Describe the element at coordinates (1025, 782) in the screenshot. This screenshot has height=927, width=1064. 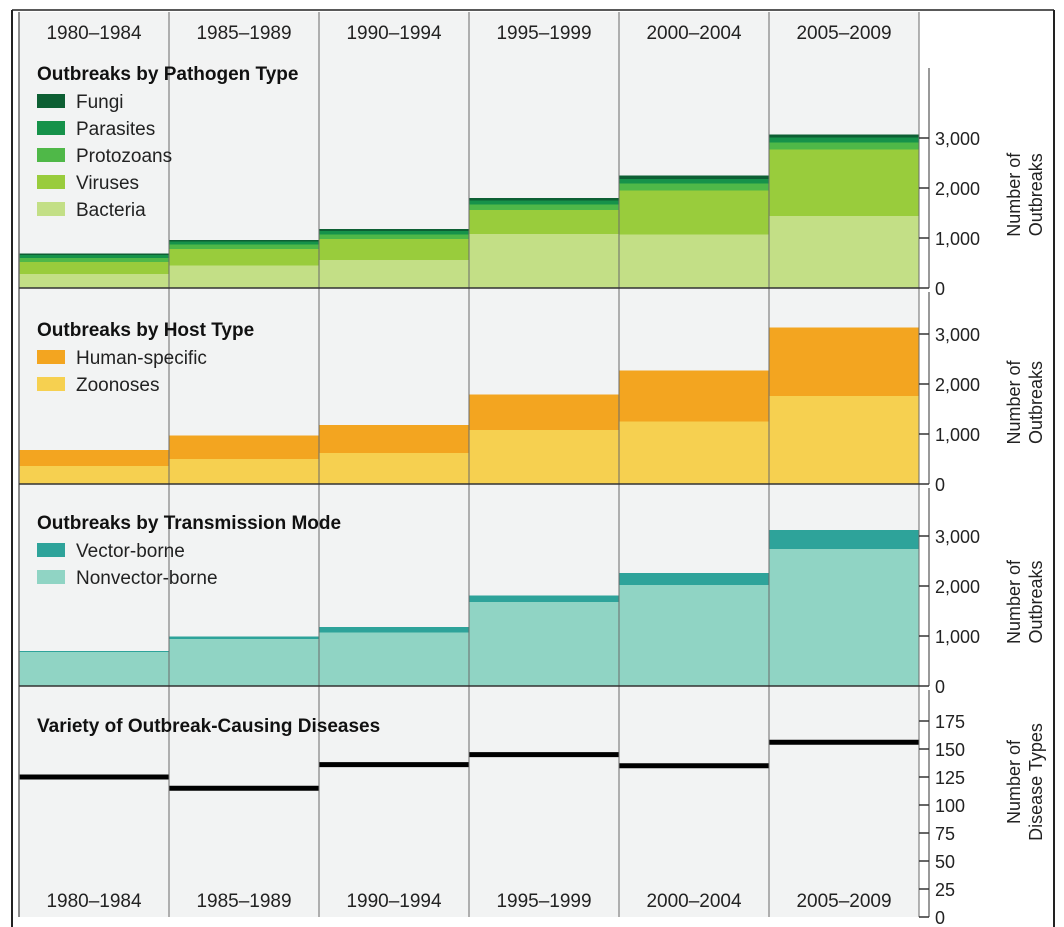
I see `y-axis-title-4: Number of Disease Types` at that location.